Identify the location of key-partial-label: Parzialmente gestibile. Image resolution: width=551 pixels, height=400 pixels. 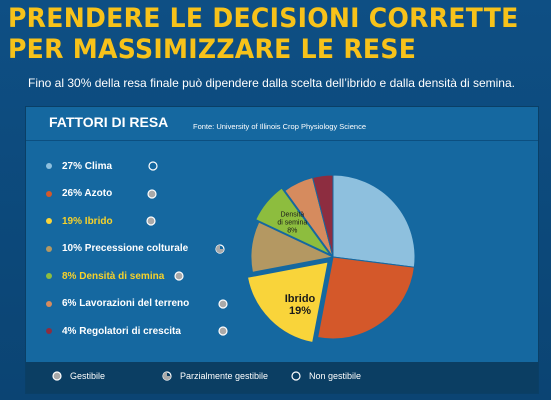
(224, 376).